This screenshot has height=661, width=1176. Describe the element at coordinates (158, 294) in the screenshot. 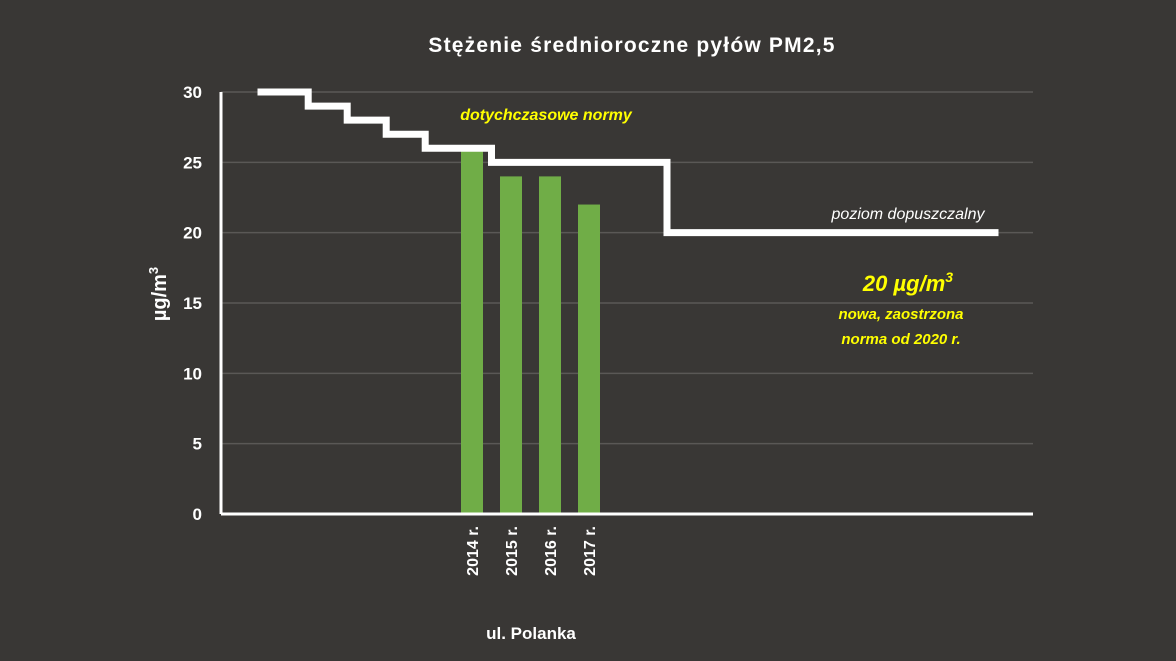

I see `y-axis-title: µg/m3` at that location.